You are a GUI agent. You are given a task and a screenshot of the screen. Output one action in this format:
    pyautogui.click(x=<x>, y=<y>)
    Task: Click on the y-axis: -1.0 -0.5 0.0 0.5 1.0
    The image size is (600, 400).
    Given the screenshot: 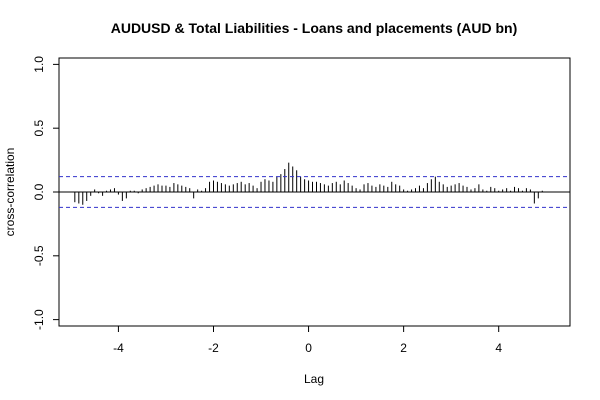 What is the action you would take?
    pyautogui.click(x=45, y=193)
    